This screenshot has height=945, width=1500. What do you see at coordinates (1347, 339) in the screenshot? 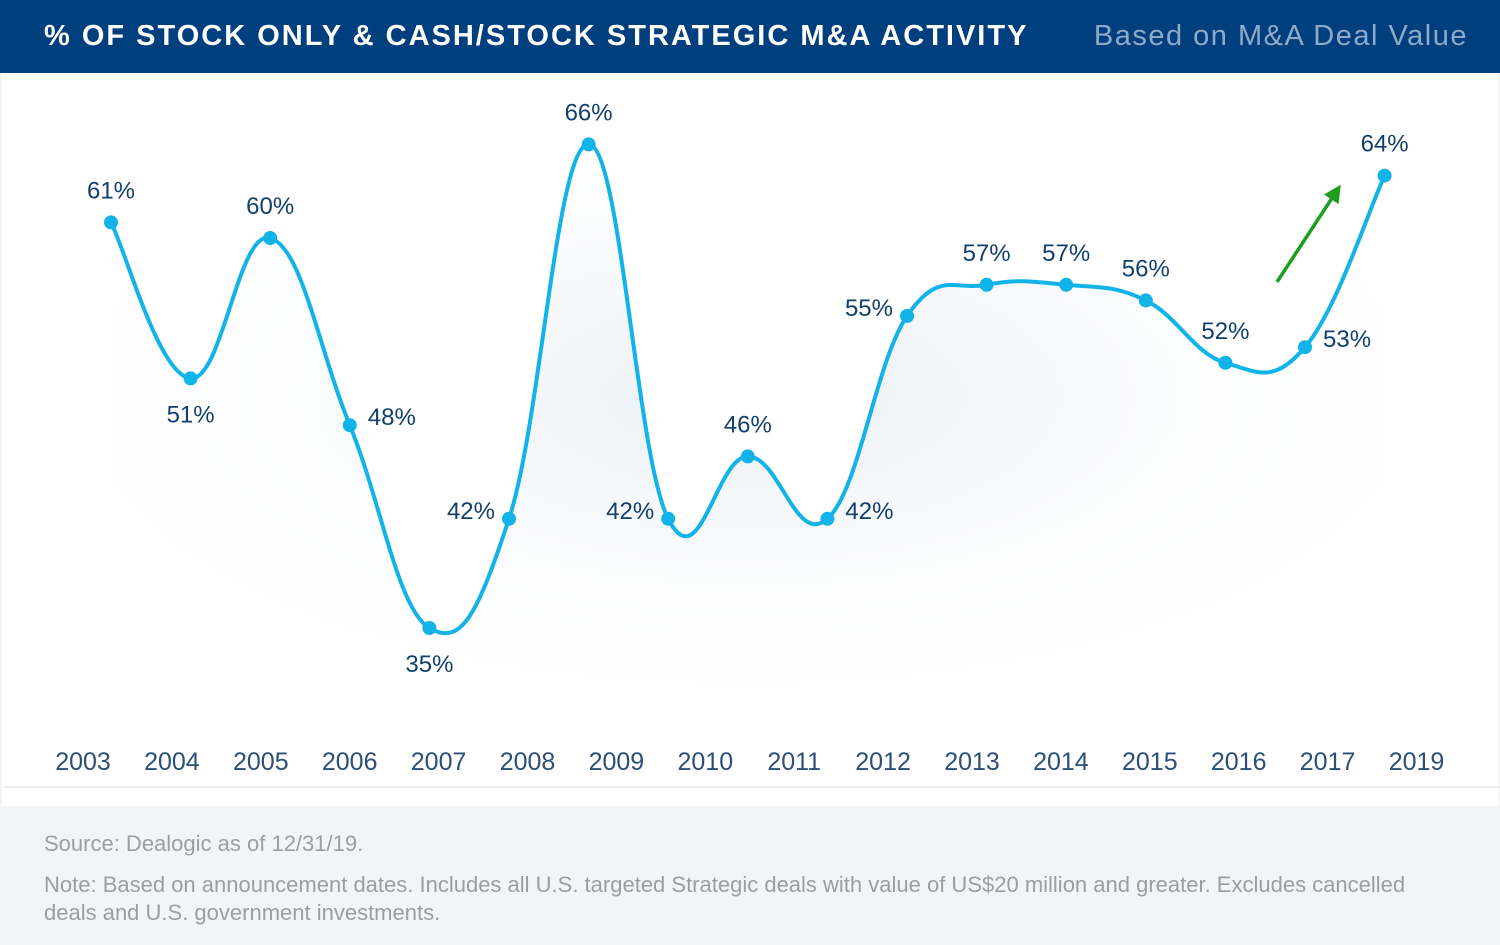
I see `value-label: 53%` at bounding box center [1347, 339].